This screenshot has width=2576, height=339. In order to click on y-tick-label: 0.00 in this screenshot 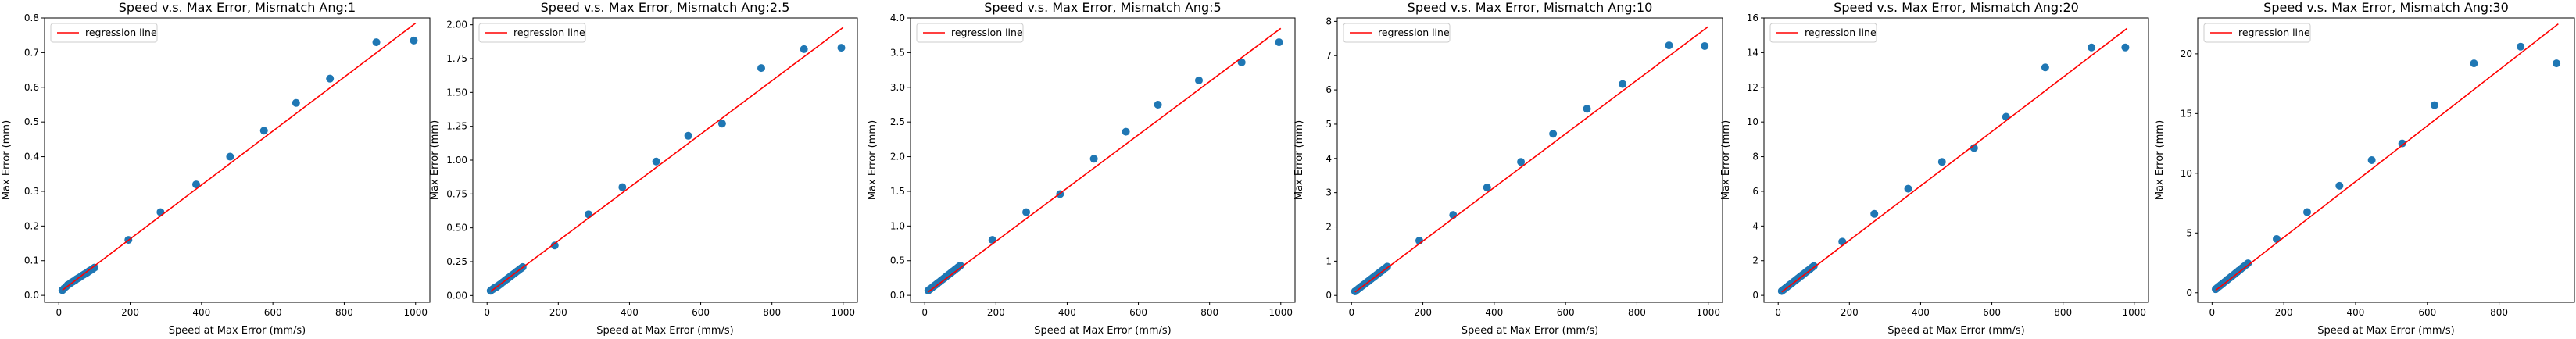, I will do `click(456, 295)`.